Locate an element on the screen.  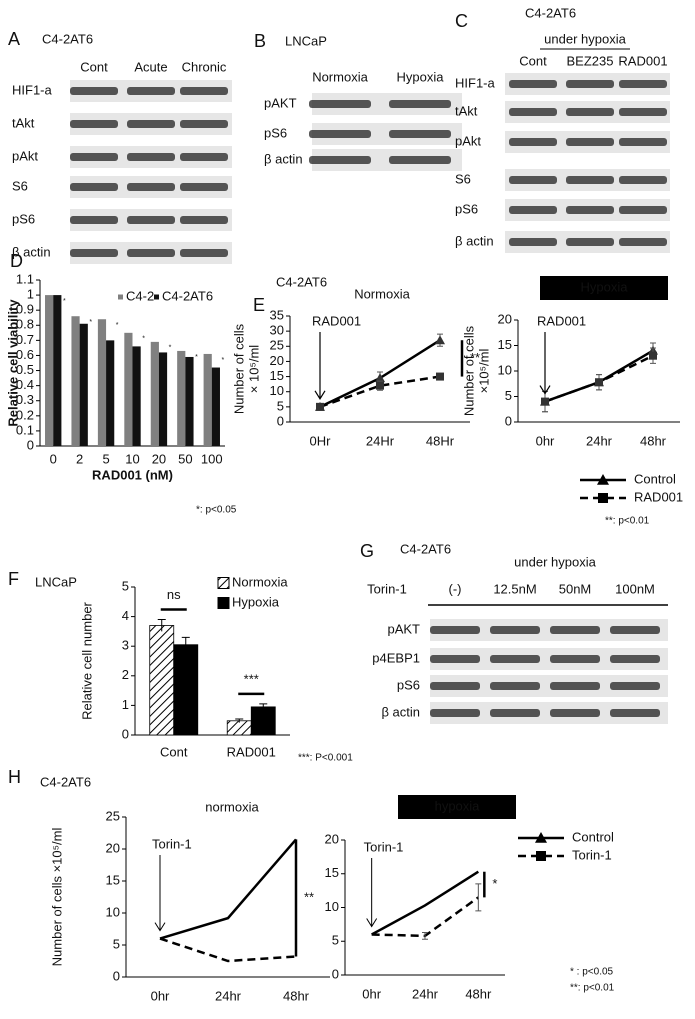
lane-label: Normoxia is located at coordinates (340, 76).